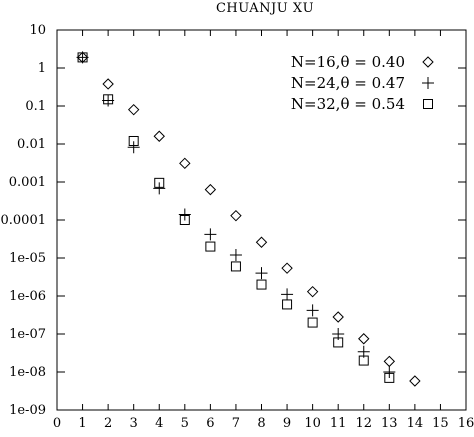 This screenshot has height=437, width=474. I want to click on x-tick-label: 0, so click(57, 423).